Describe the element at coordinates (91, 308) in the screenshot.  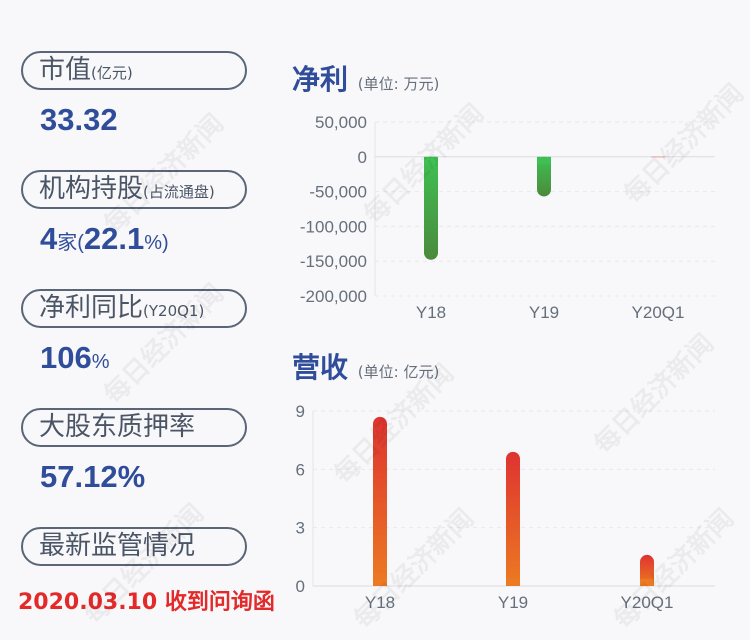
I see `profit-yoy-label-text: 净利同比` at that location.